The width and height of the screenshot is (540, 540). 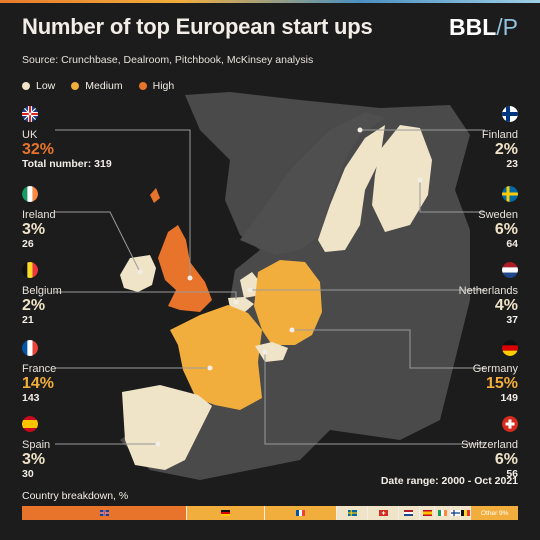 I want to click on leader-germany, so click(x=388, y=349).